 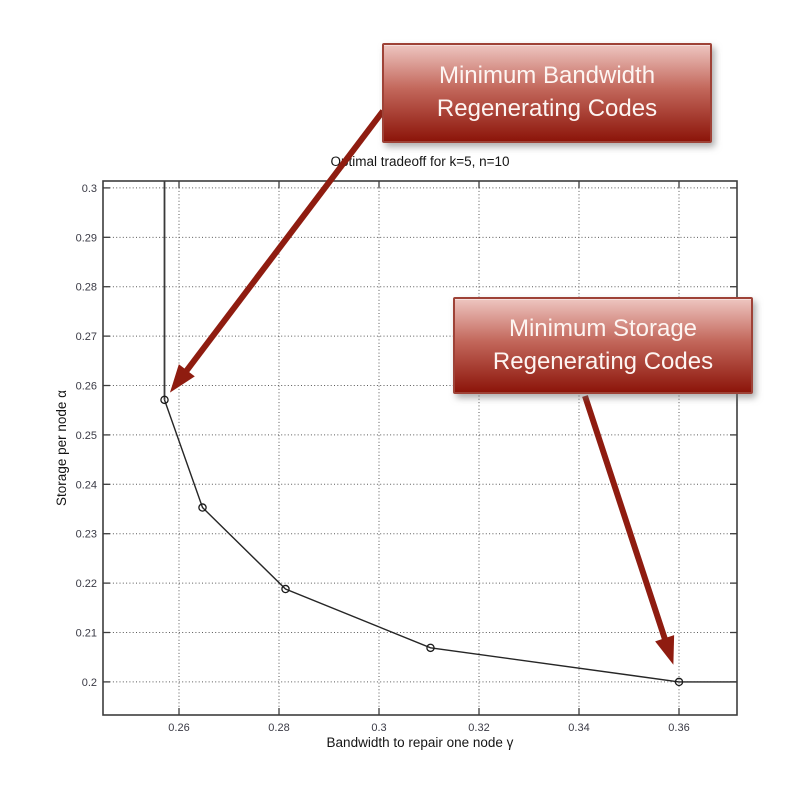 I want to click on x-tick-label: 0.3, so click(x=378, y=728).